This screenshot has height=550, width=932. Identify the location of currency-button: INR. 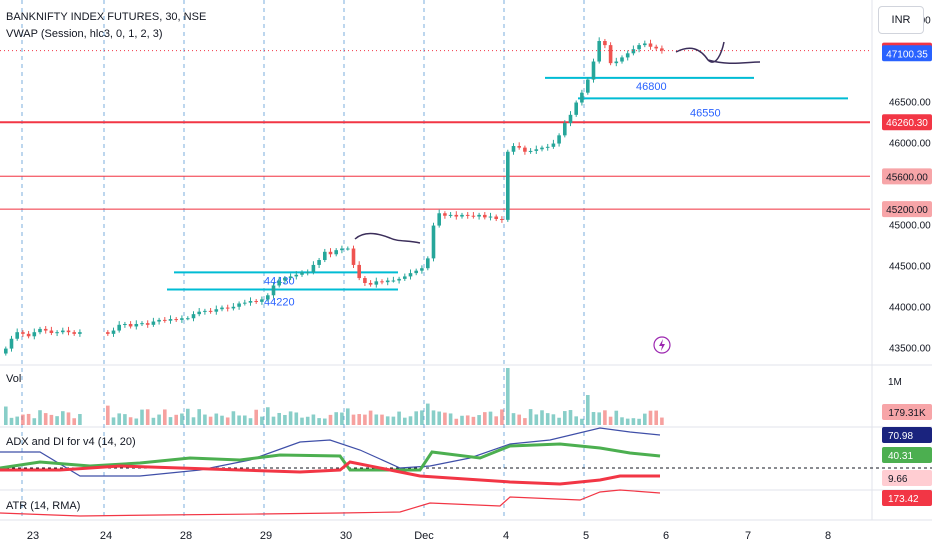
(901, 20).